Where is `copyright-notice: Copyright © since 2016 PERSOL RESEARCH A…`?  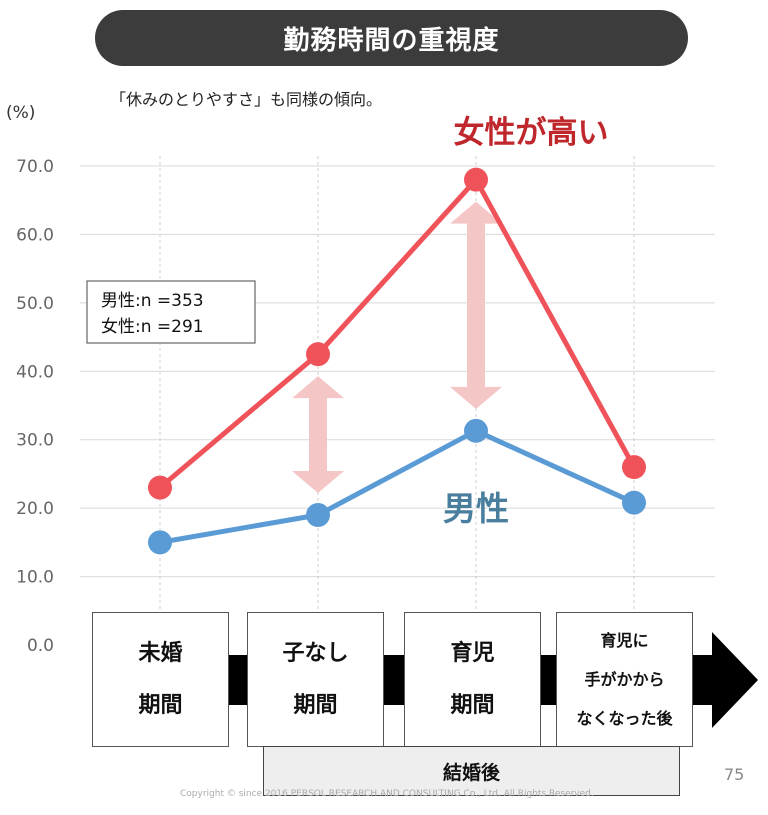
copyright-notice: Copyright © since 2016 PERSOL RESEARCH A… is located at coordinates (387, 794).